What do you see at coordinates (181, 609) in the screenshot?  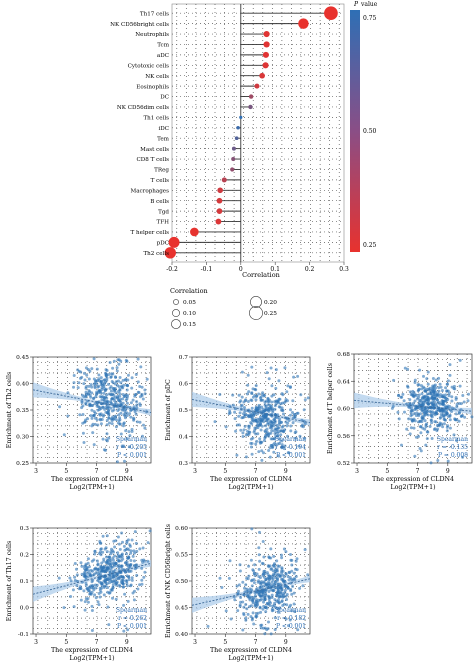 I see `y-tick-label: 0.45` at bounding box center [181, 609].